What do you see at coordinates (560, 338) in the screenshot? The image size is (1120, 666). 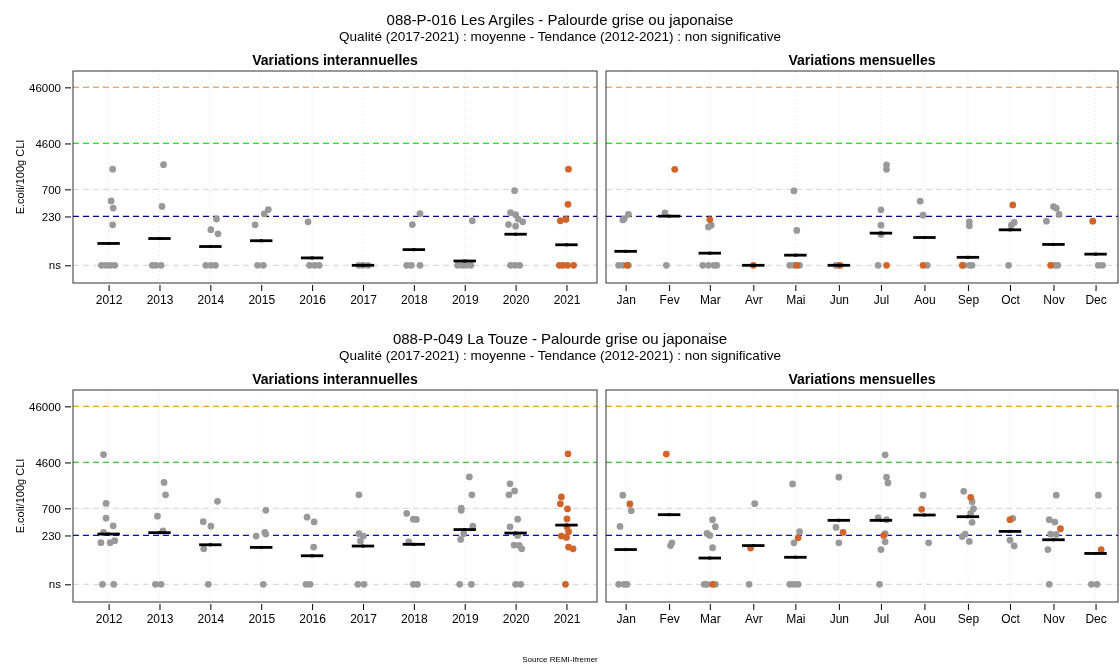 I see `text: 088-P-049 La Touze - Palourde grise ou japonaise` at bounding box center [560, 338].